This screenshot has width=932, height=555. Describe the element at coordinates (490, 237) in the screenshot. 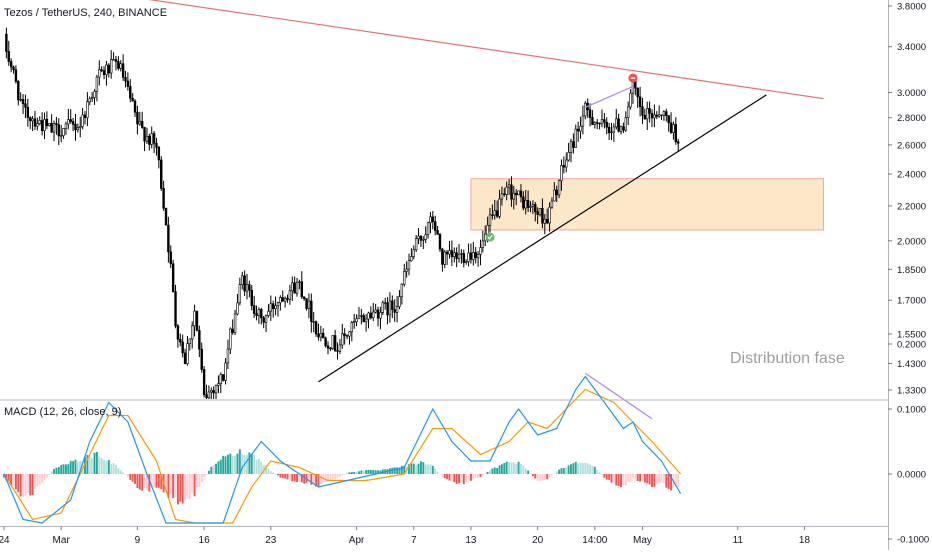

I see `buy-marker-icon` at that location.